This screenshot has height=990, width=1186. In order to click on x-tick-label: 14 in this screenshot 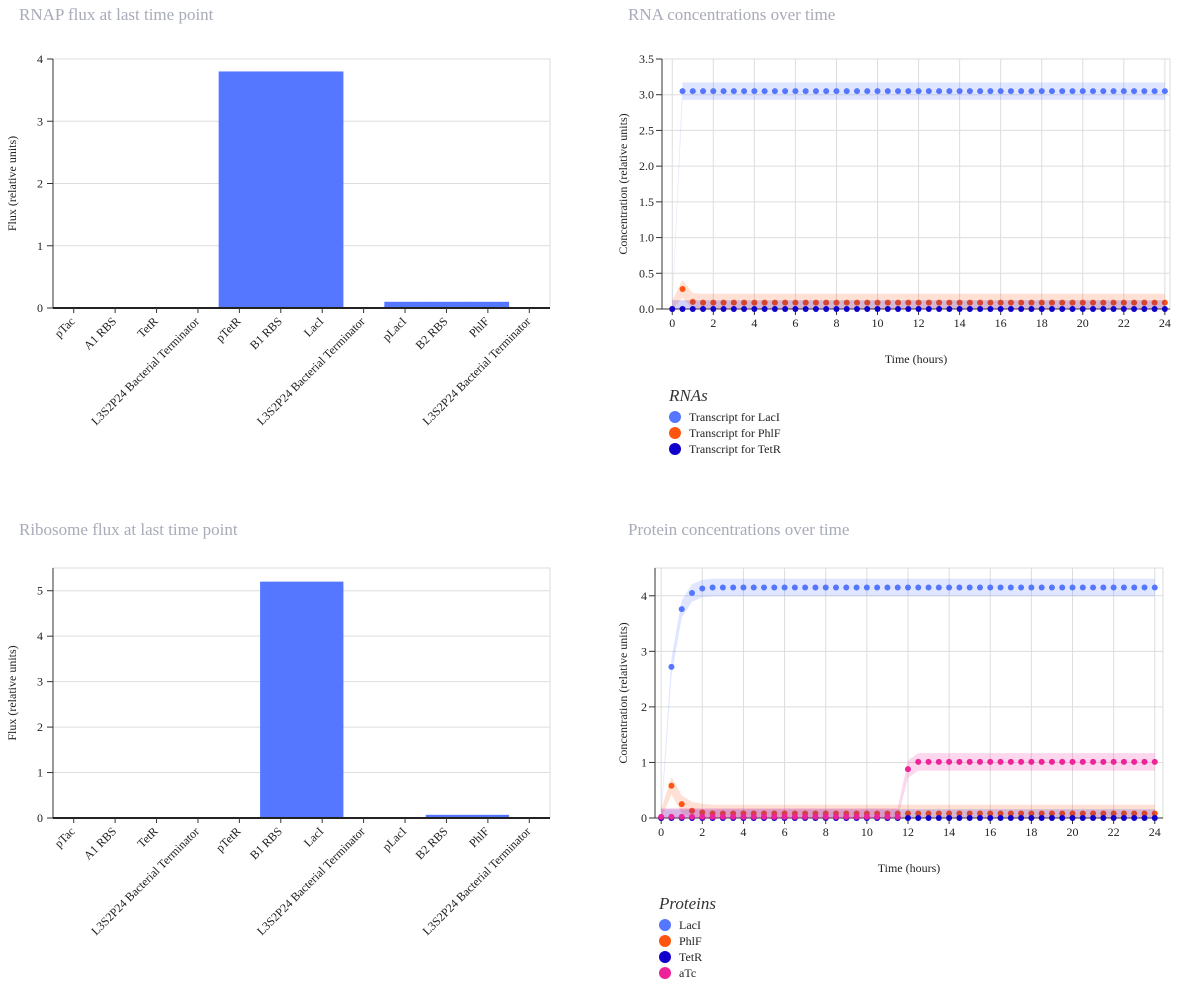, I will do `click(949, 832)`.